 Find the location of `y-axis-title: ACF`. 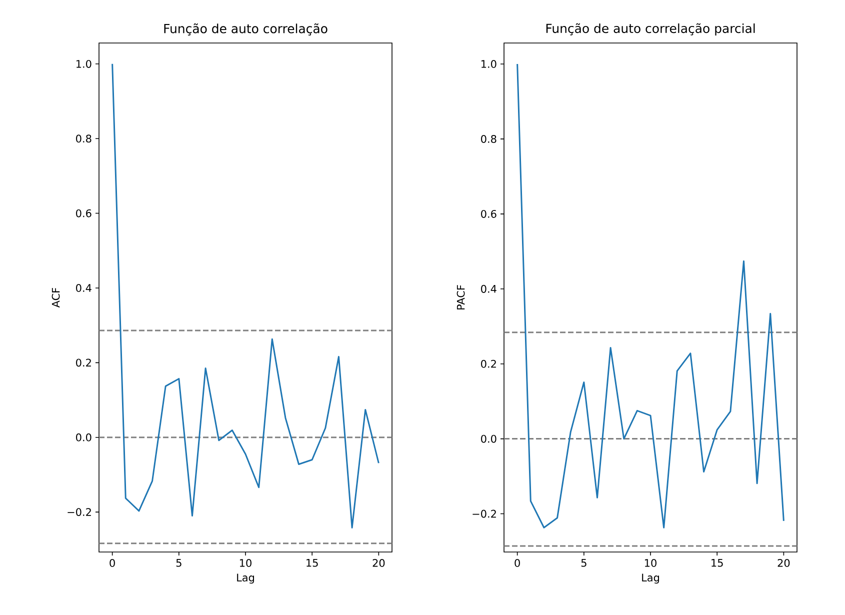

y-axis-title: ACF is located at coordinates (56, 298).